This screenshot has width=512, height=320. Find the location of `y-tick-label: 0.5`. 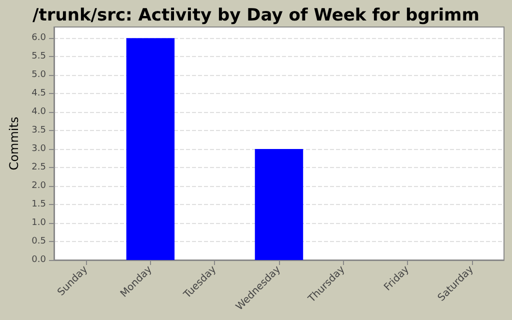

y-tick-label: 0.5 is located at coordinates (39, 241).